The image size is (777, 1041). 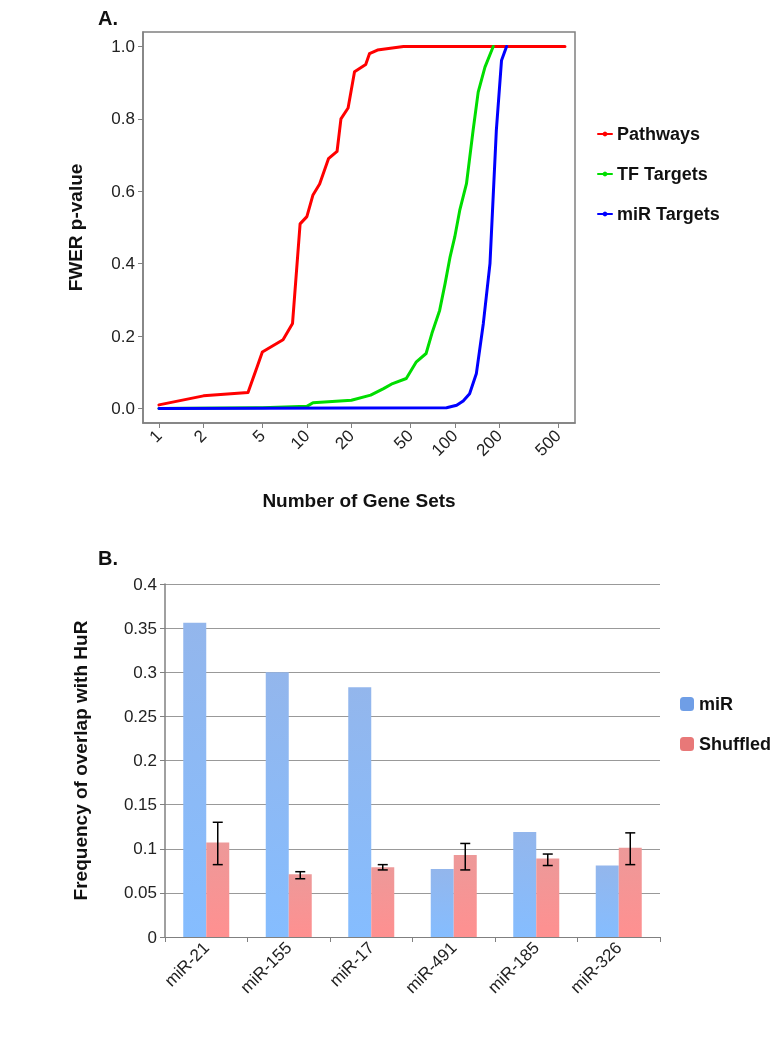 I want to click on legend-label: Pathways, so click(x=659, y=134).